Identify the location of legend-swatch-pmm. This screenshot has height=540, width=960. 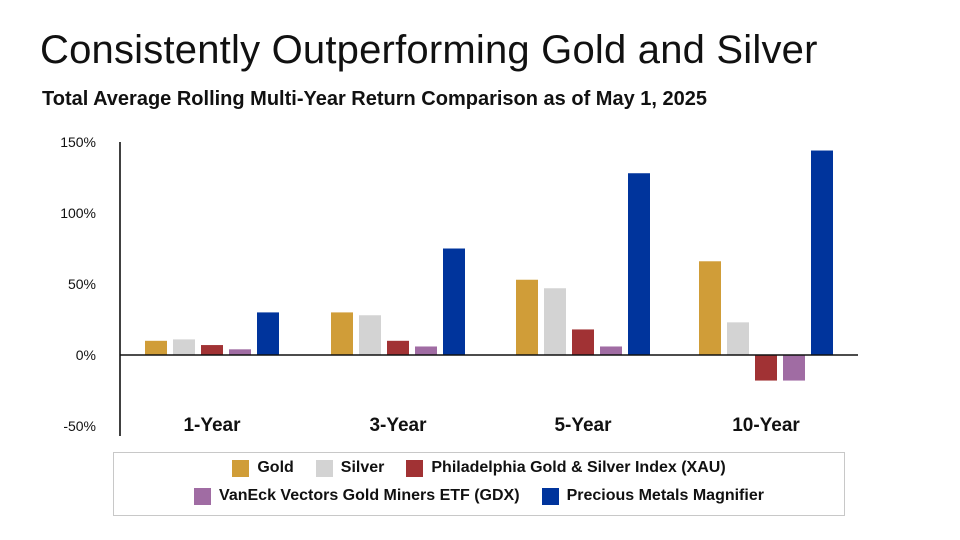
(550, 496).